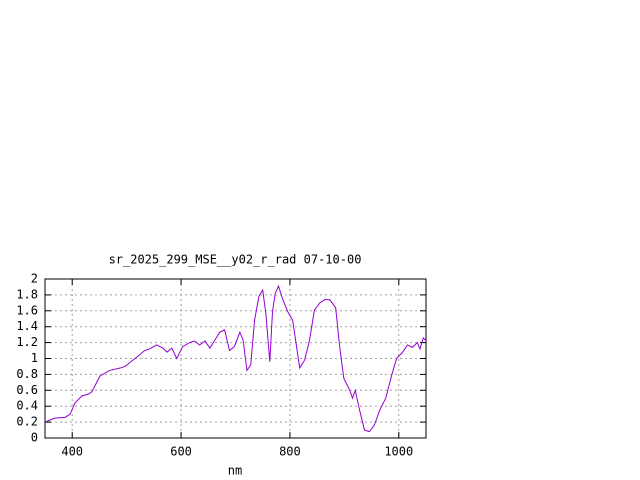  I want to click on x-tick-label: 1000, so click(398, 452).